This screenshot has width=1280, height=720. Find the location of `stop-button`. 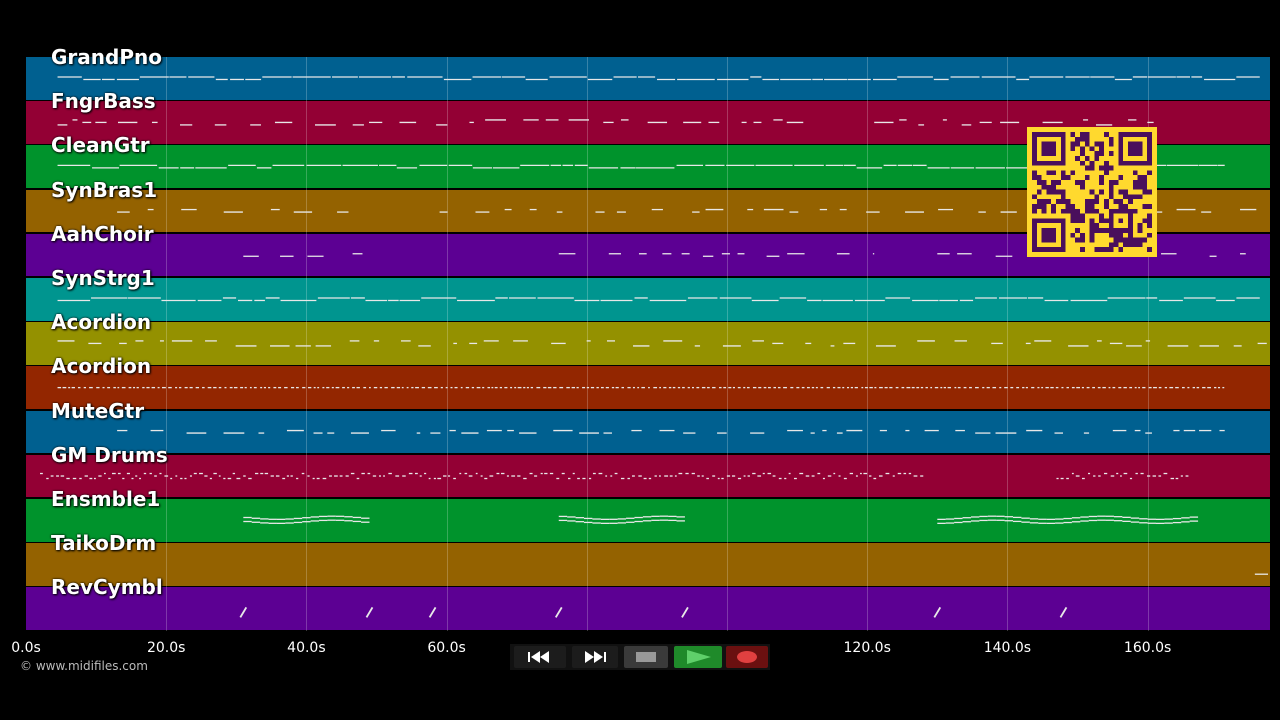

stop-button is located at coordinates (646, 657).